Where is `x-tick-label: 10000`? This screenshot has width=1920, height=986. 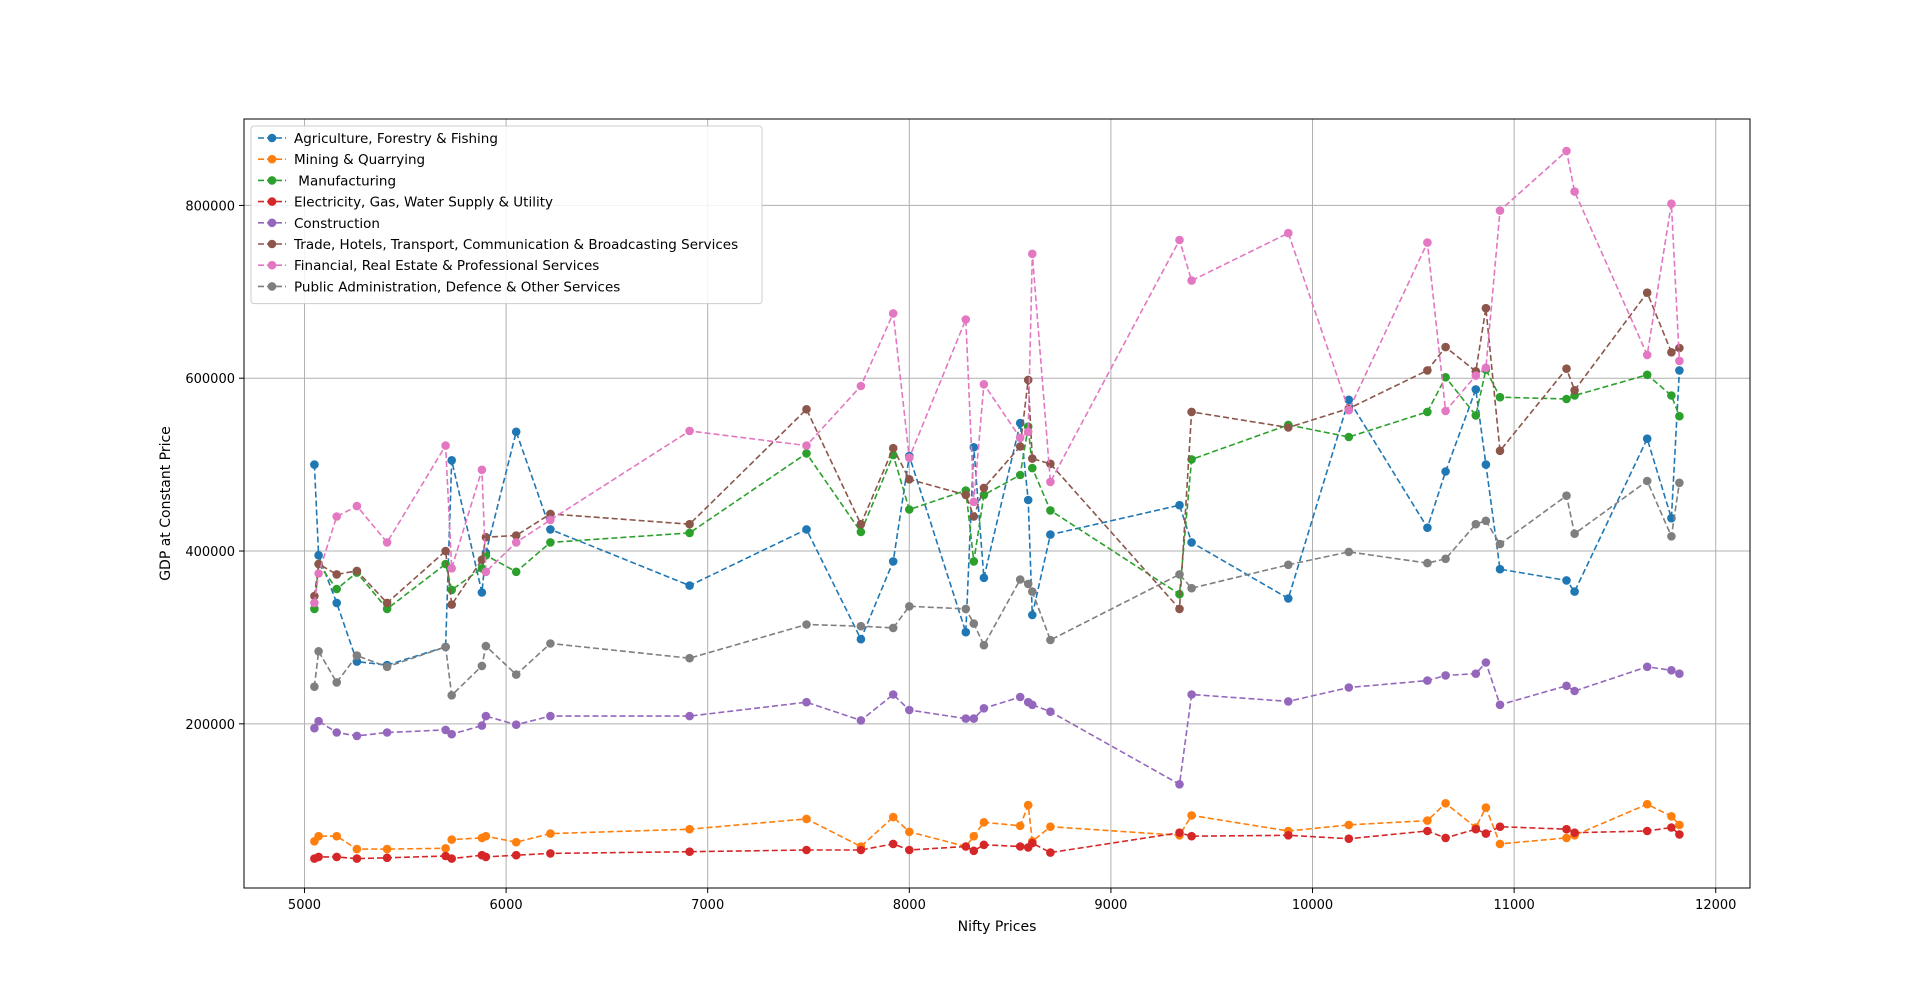
x-tick-label: 10000 is located at coordinates (1312, 905).